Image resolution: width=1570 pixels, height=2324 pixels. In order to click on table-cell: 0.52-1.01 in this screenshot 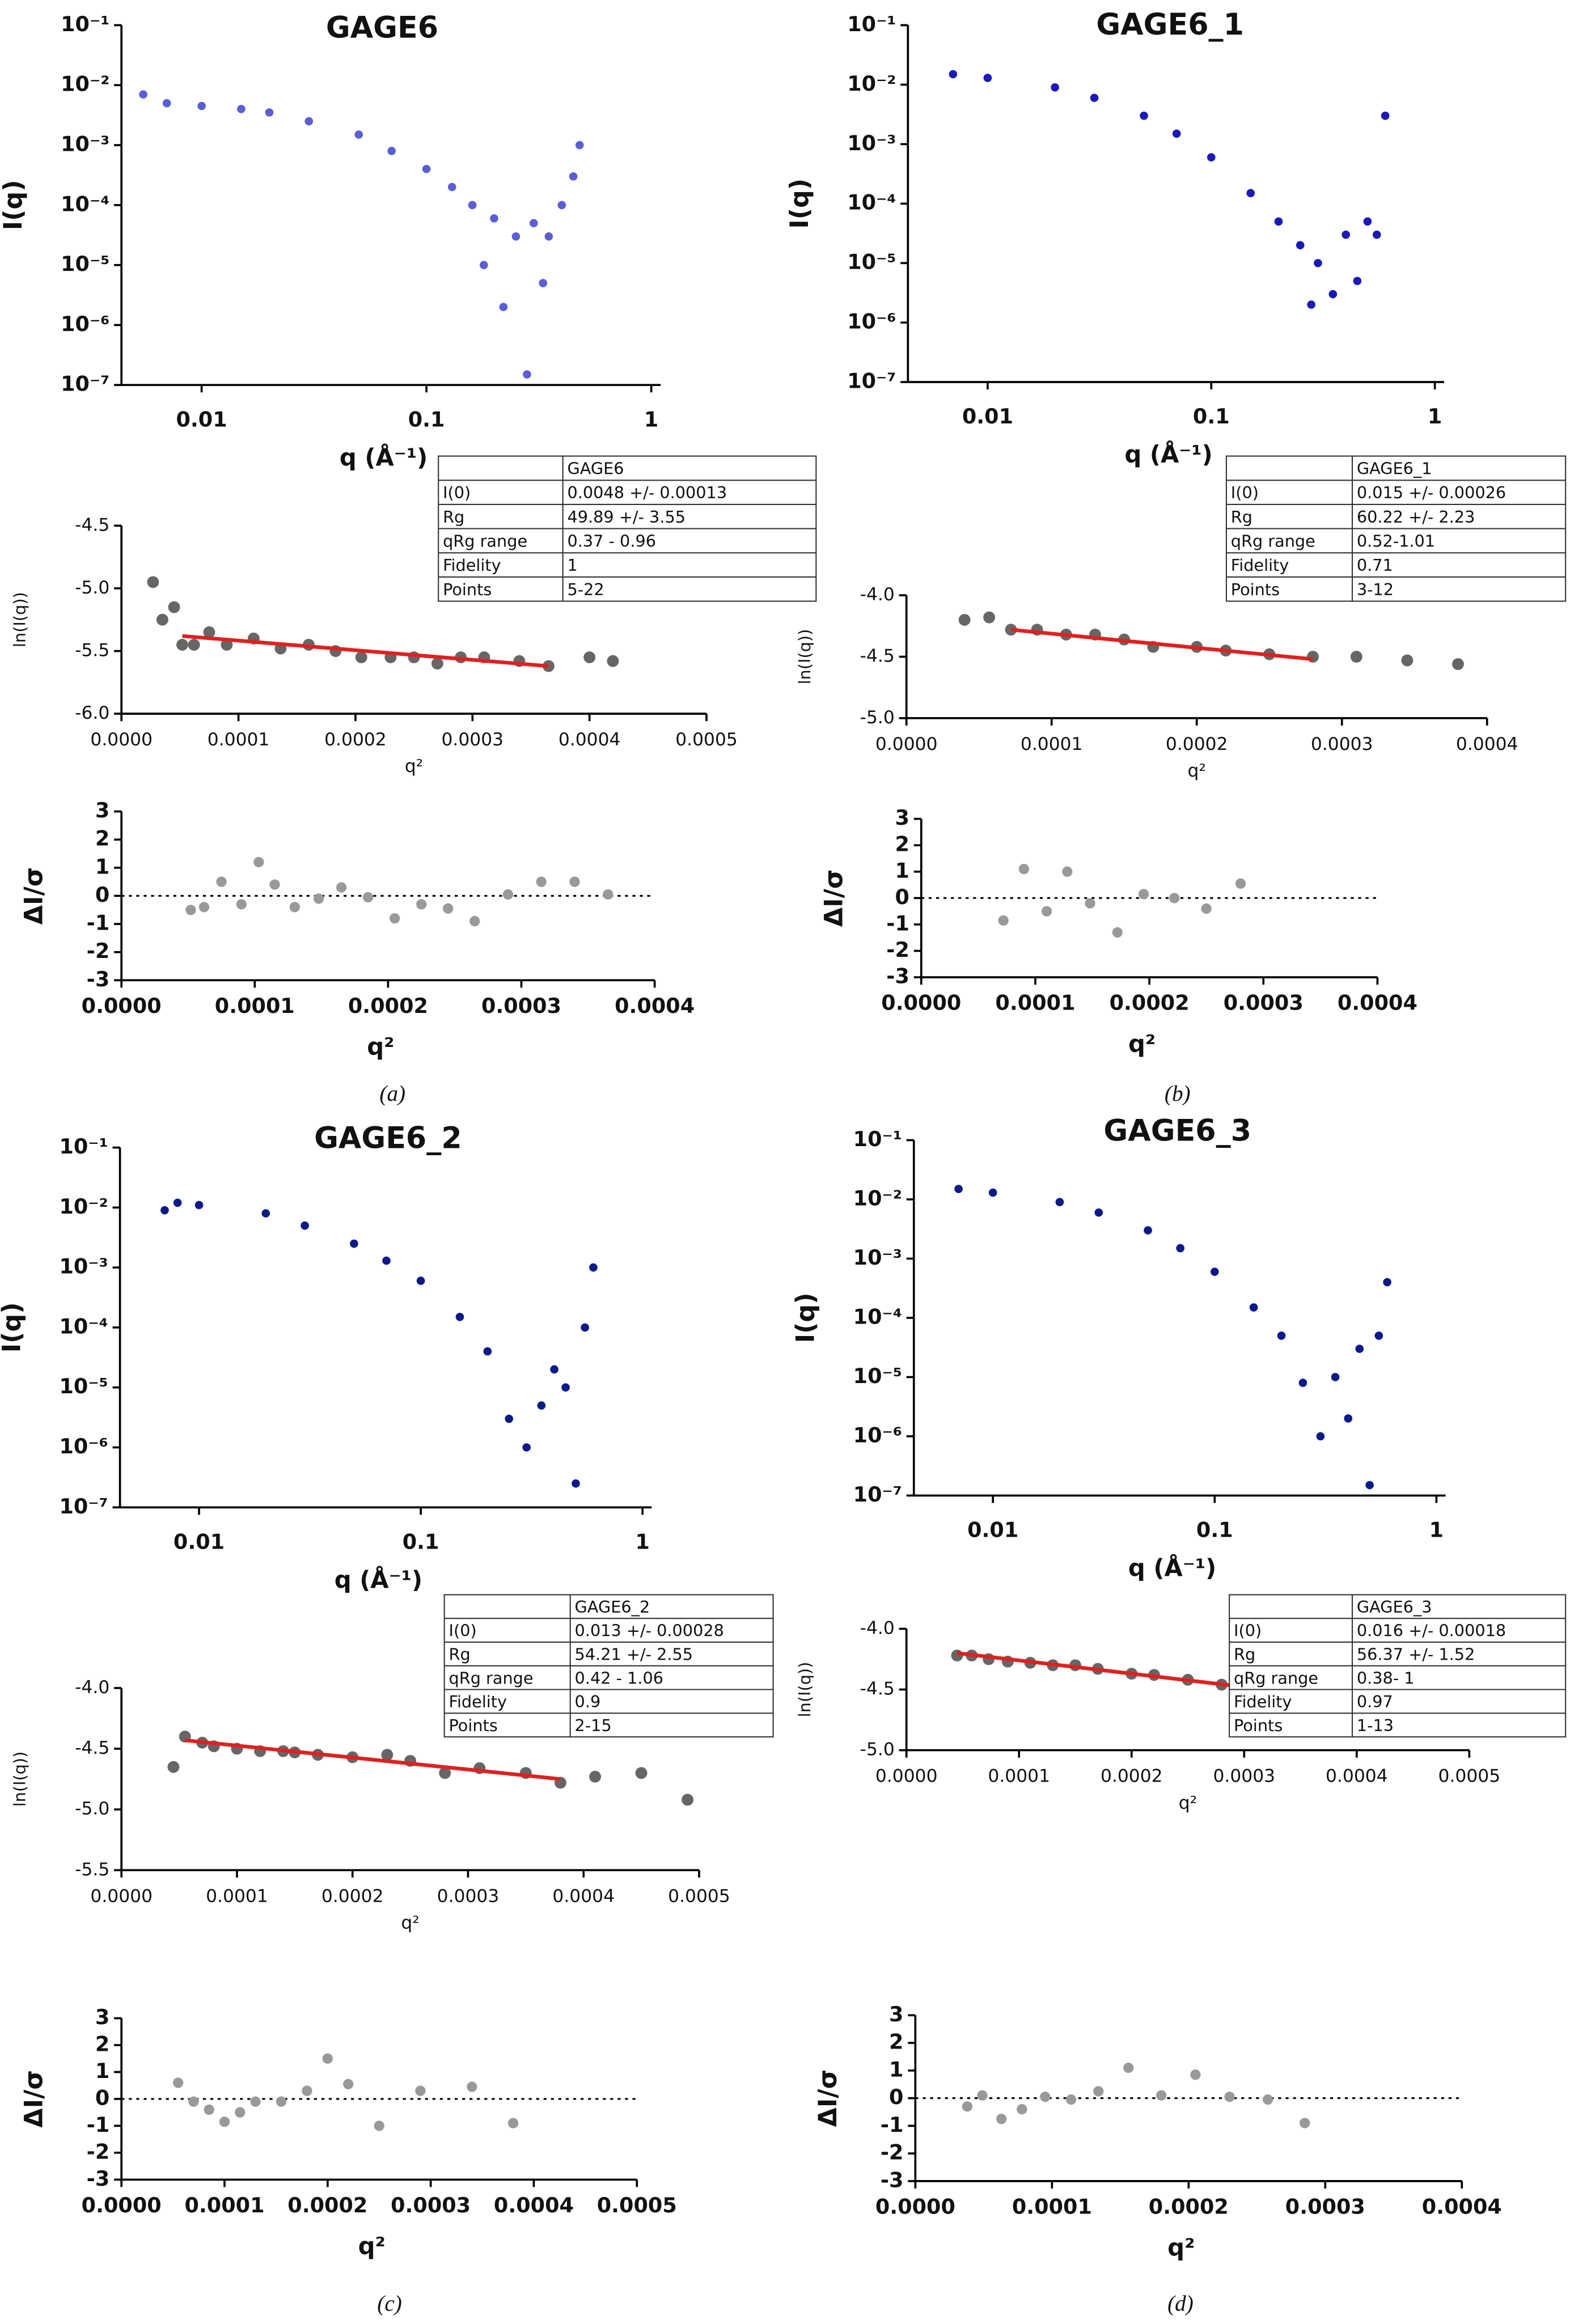, I will do `click(1396, 541)`.